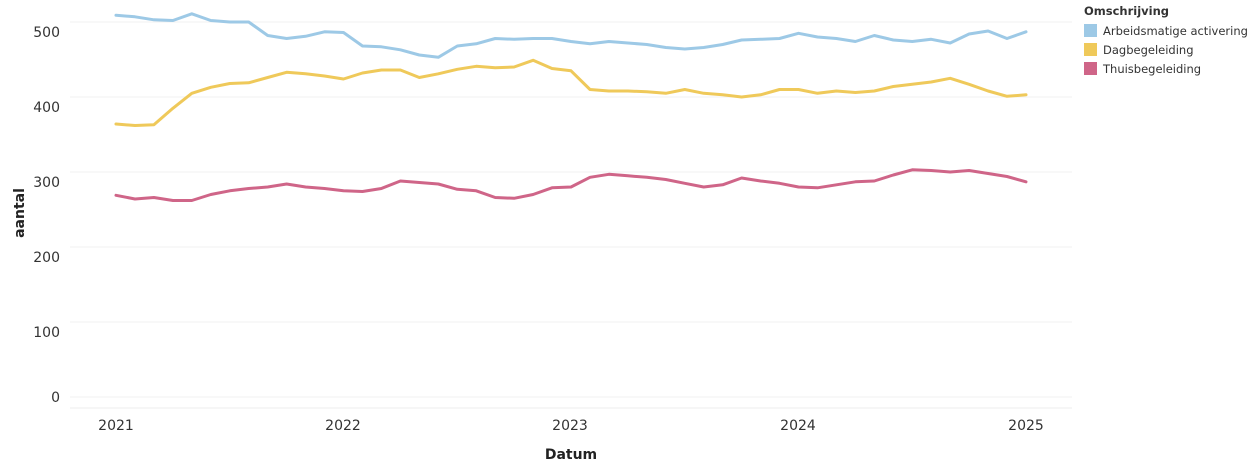 The width and height of the screenshot is (1258, 470). Describe the element at coordinates (1026, 426) in the screenshot. I see `x-tick-label-2025: 2025` at that location.